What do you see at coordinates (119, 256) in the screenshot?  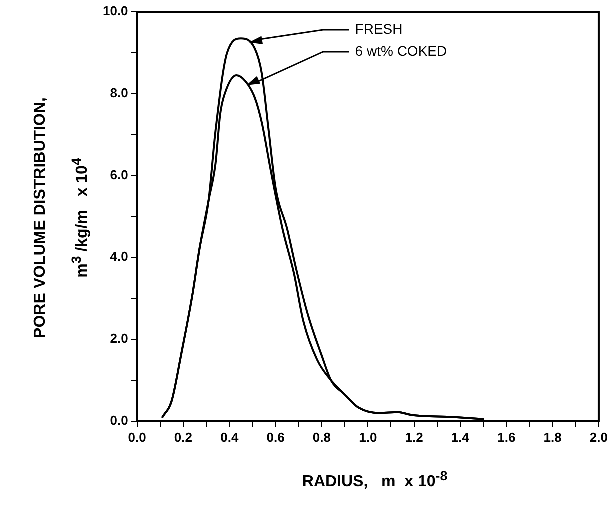 I see `y-tick-label: 4.0` at bounding box center [119, 256].